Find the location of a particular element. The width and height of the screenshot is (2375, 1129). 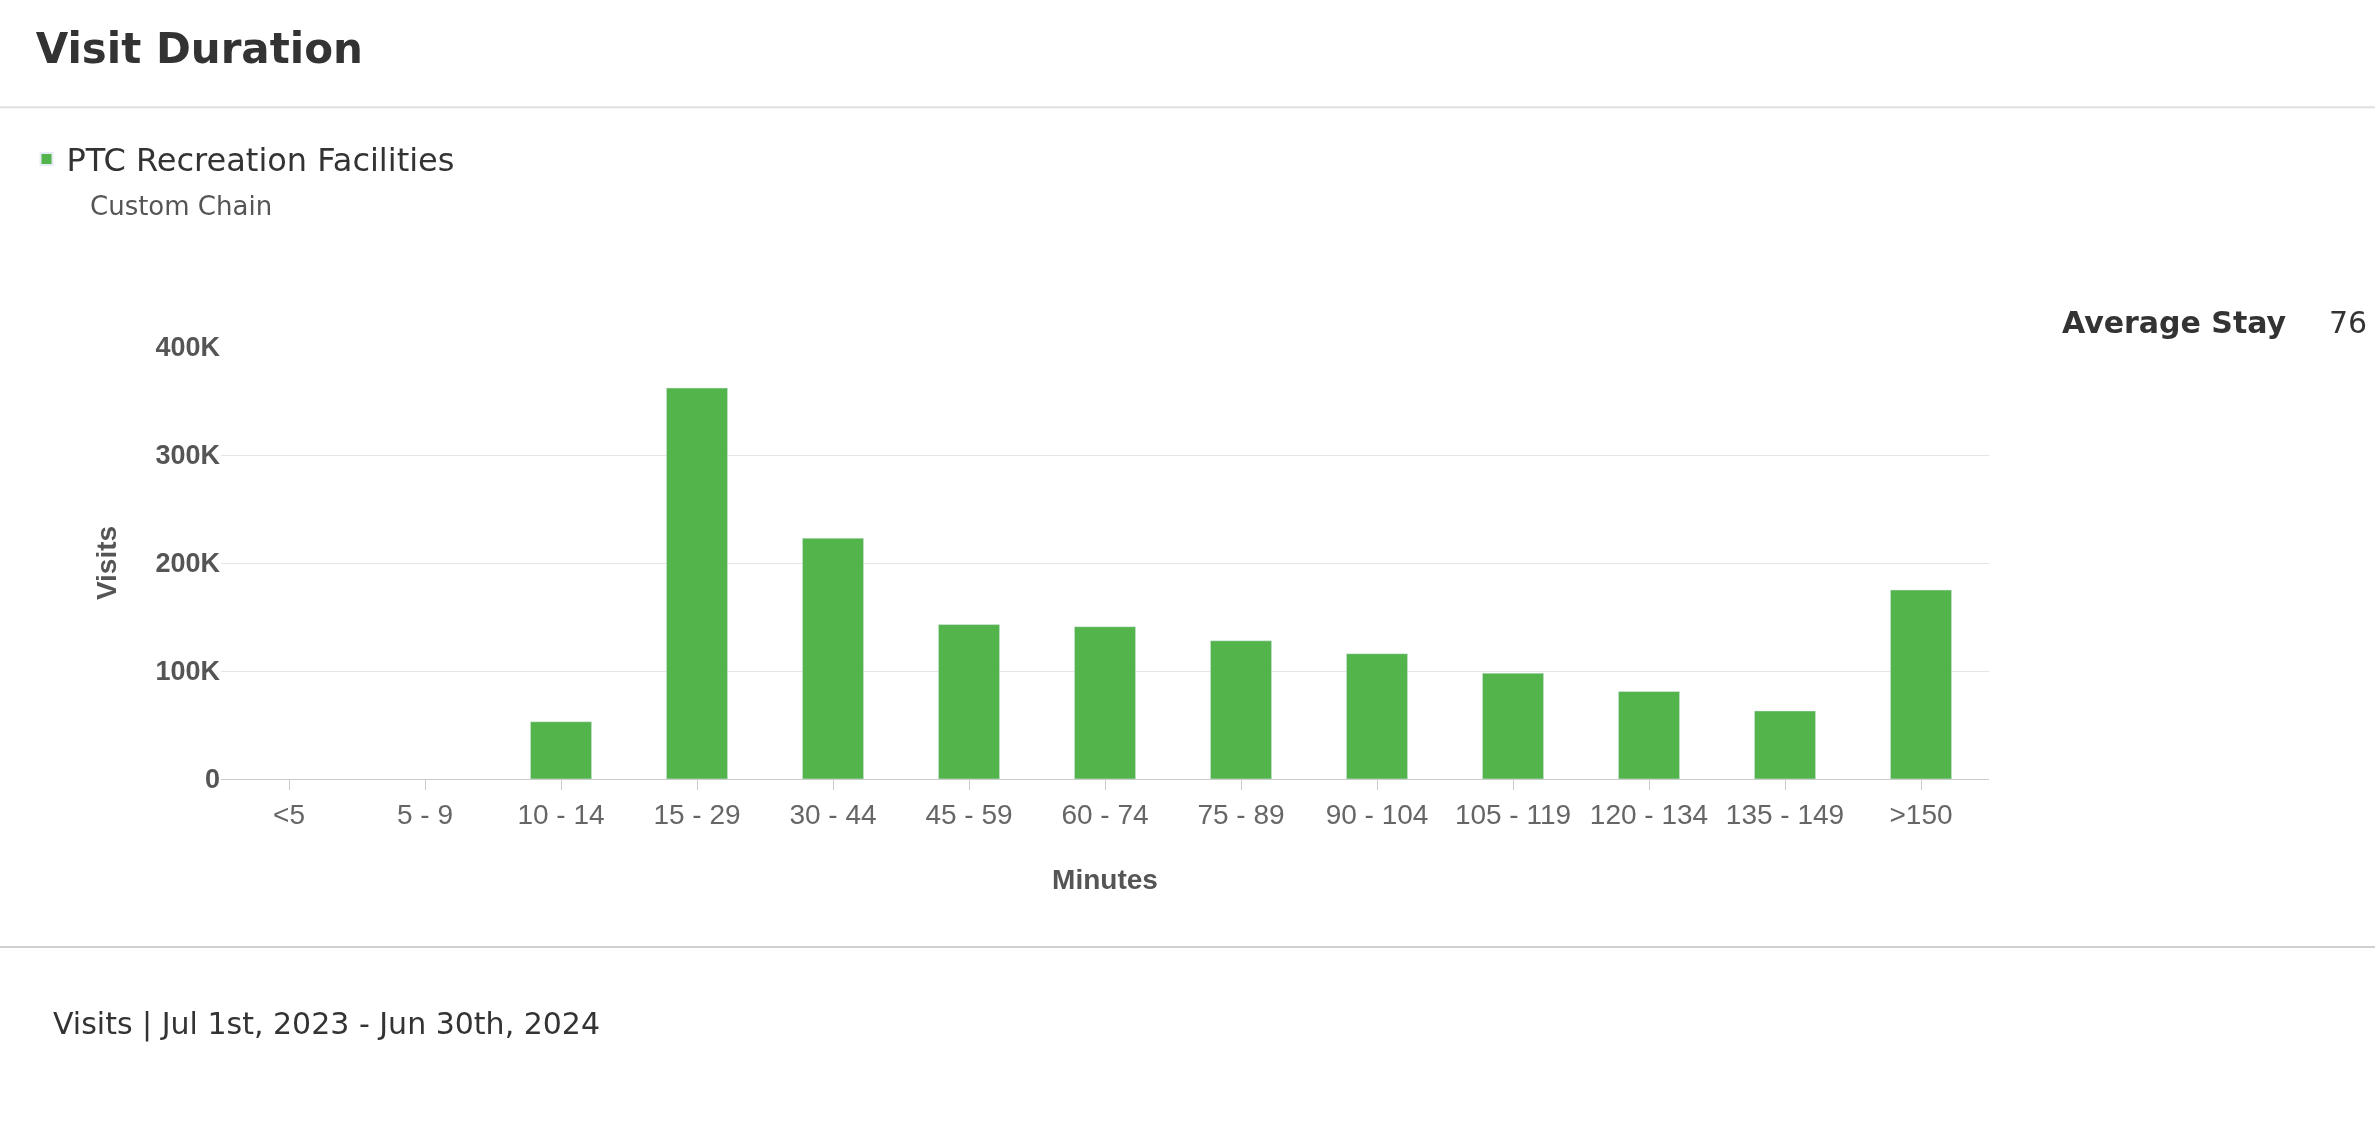

x-tick-label: 45 - 59 is located at coordinates (969, 814).